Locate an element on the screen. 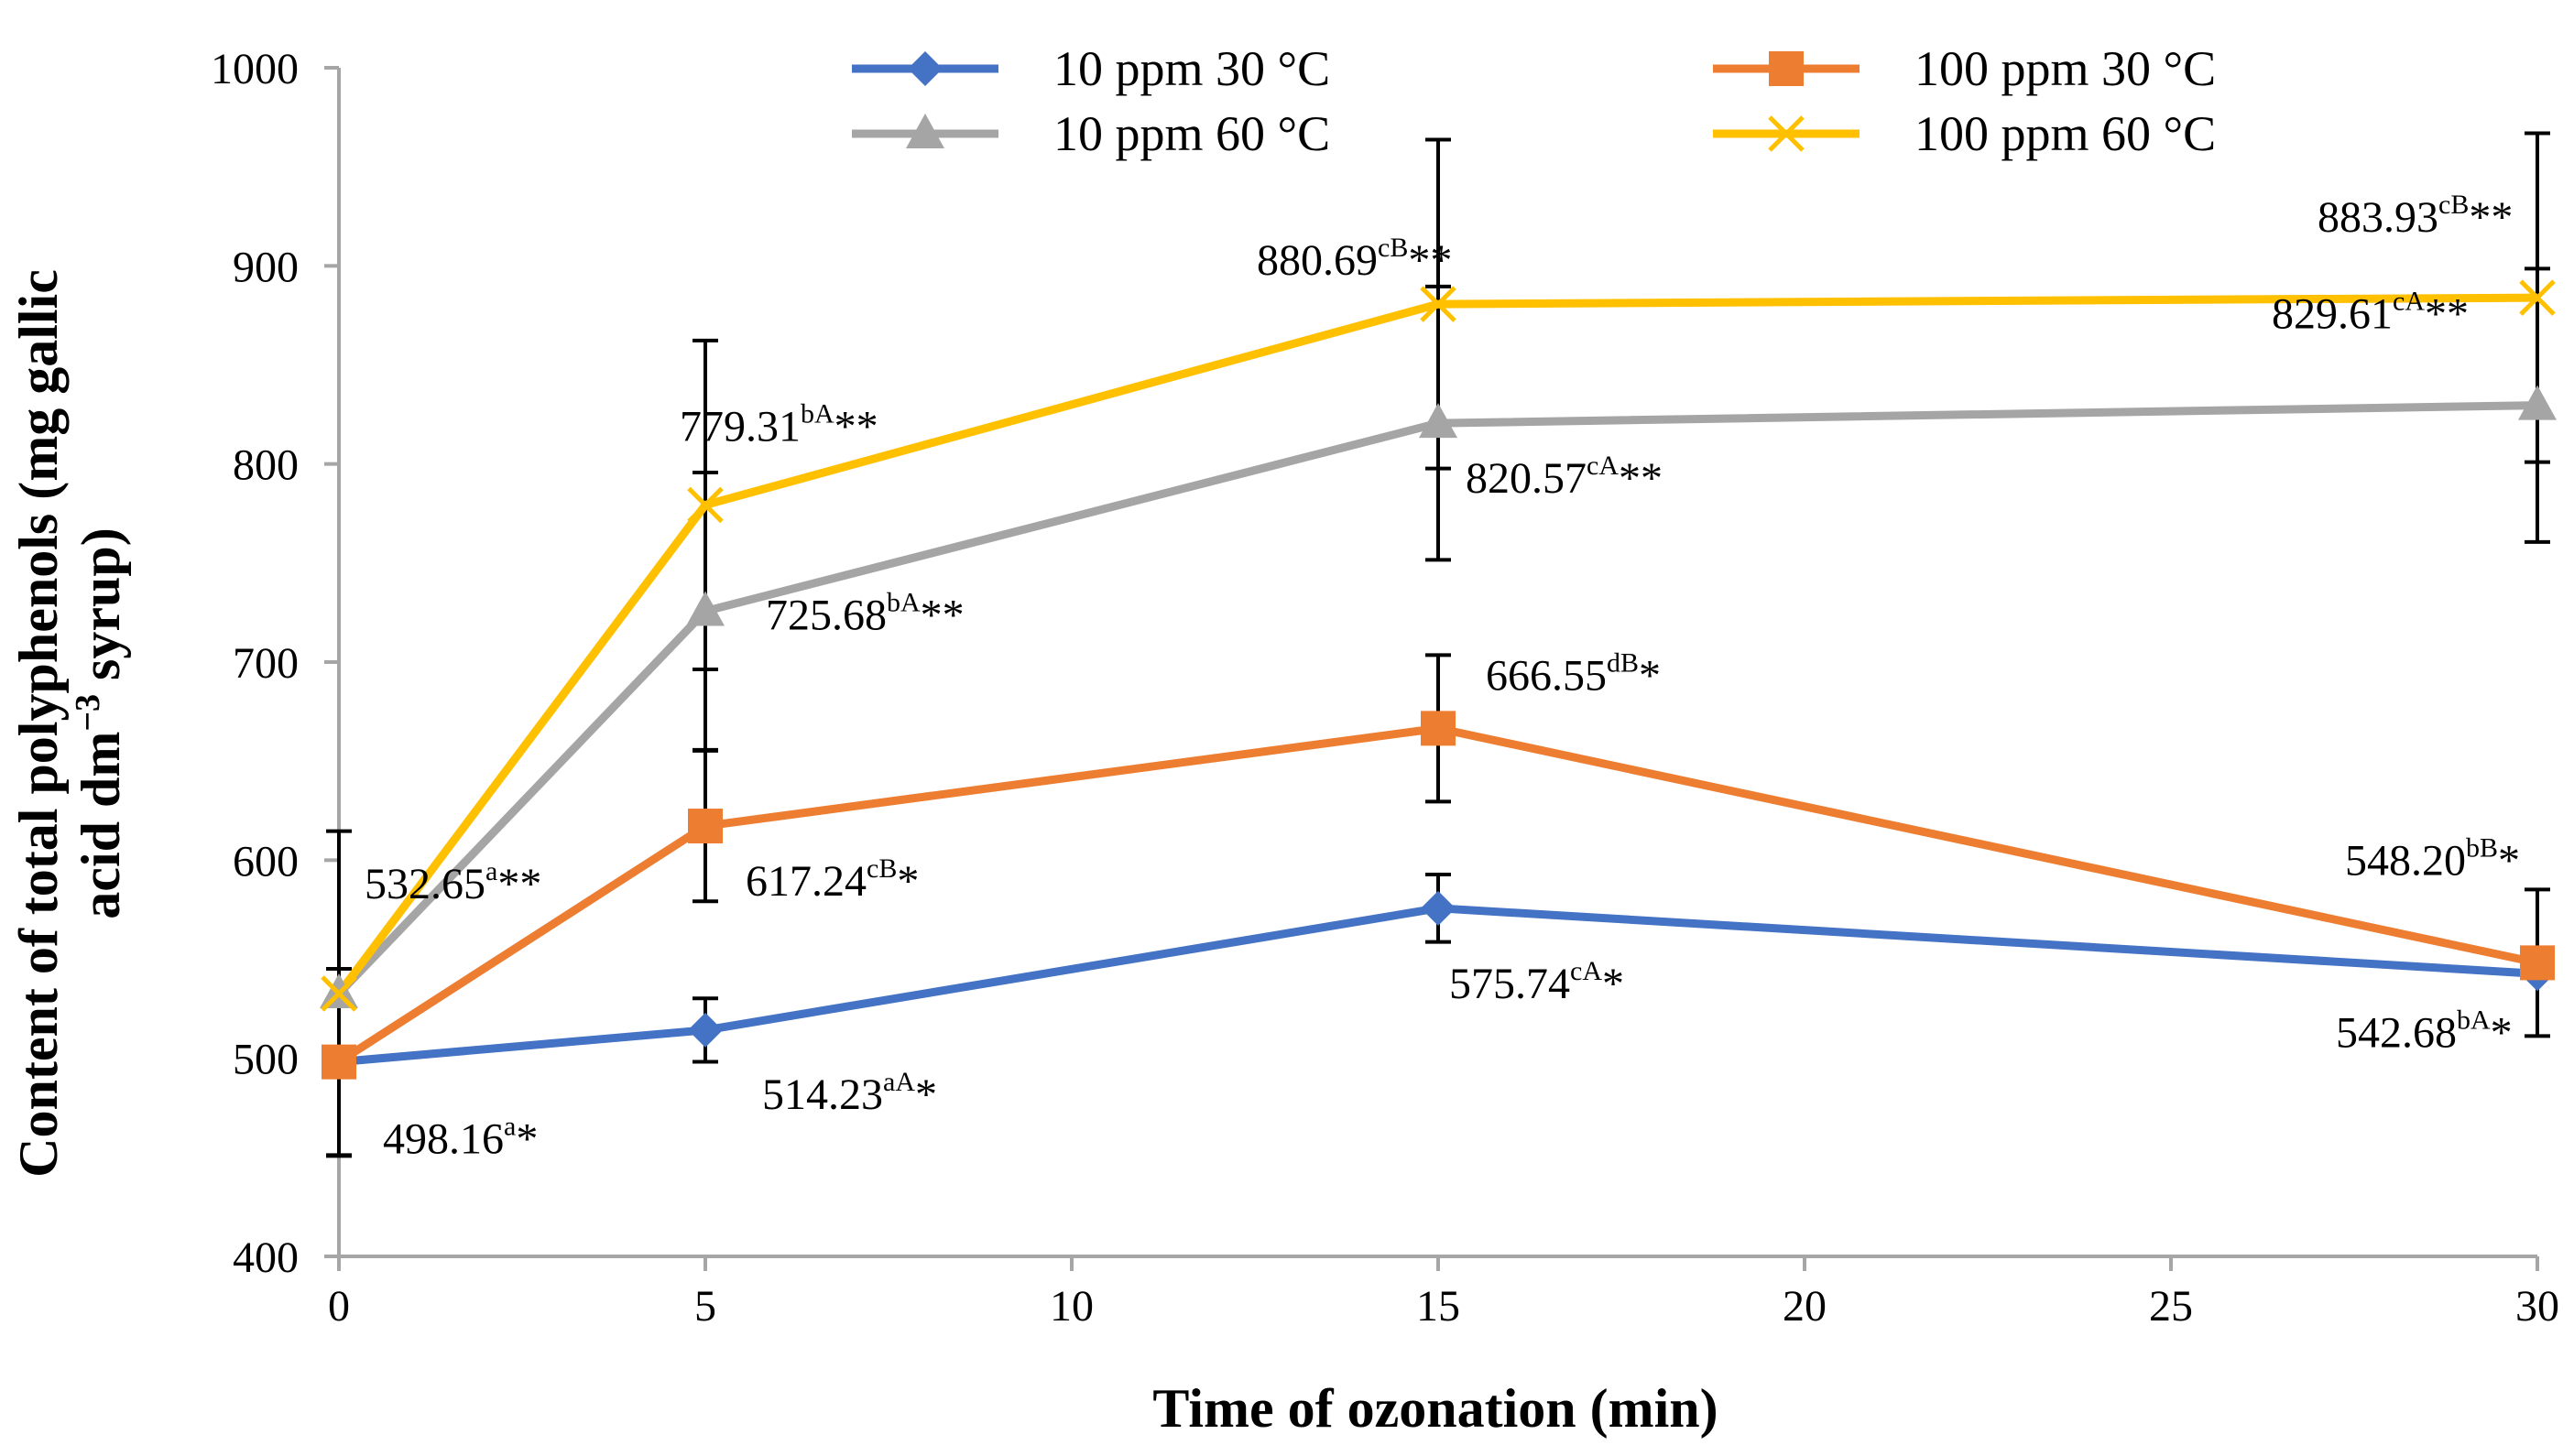  data-label: 548.20bB* is located at coordinates (2432, 858).